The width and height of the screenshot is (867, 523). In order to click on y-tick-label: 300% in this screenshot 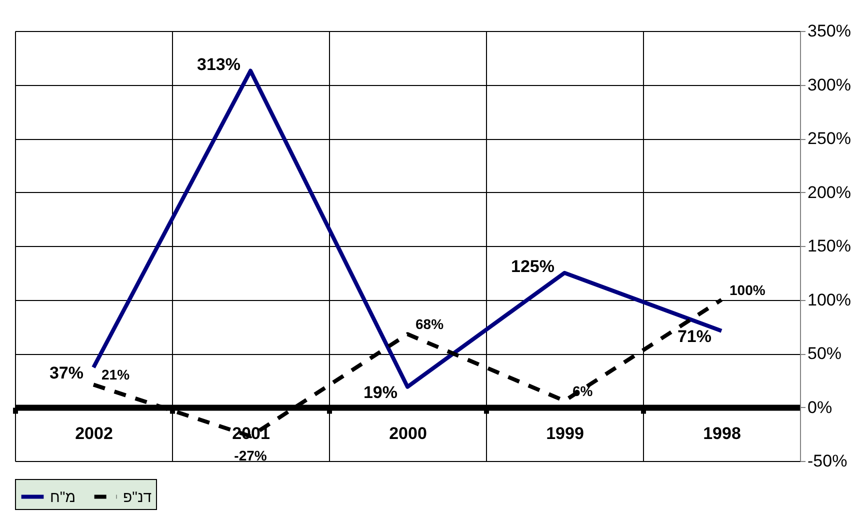, I will do `click(829, 84)`.